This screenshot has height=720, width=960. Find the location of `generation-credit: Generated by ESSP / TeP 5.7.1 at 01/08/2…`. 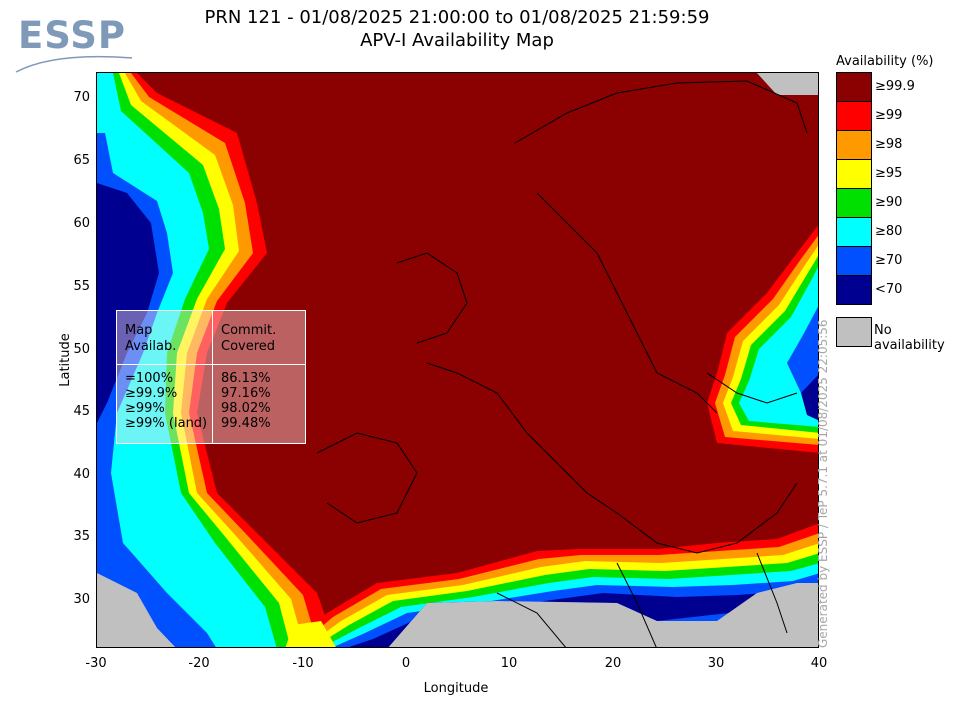

generation-credit: Generated by ESSP / TeP 5.7.1 at 01/08/2… is located at coordinates (823, 483).